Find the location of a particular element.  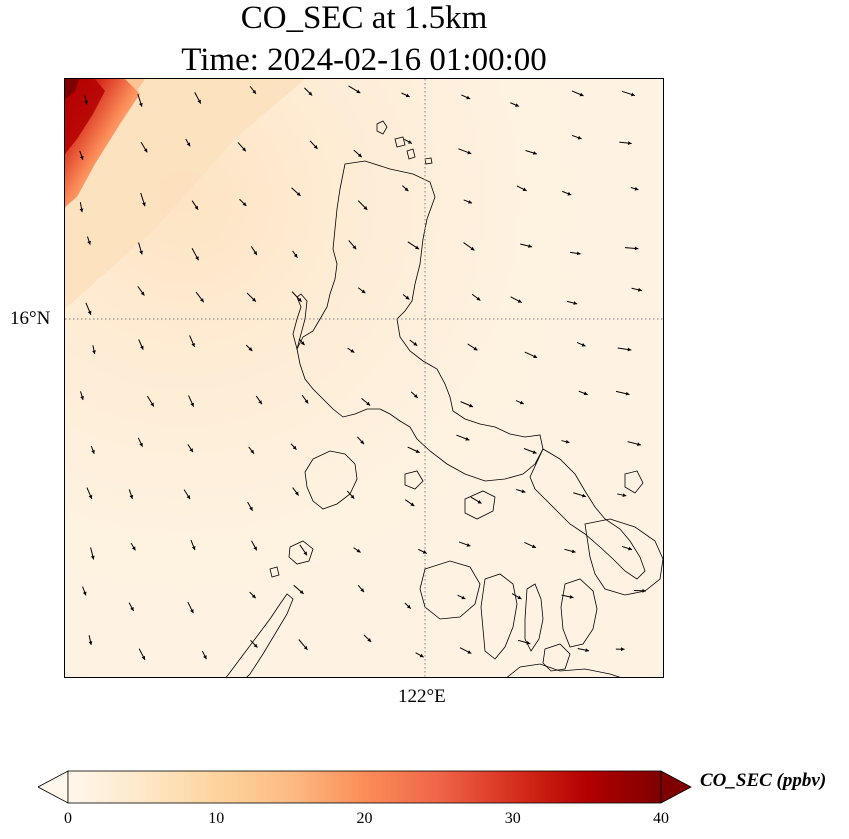

colorbar-tick-10: 10 is located at coordinates (216, 818).